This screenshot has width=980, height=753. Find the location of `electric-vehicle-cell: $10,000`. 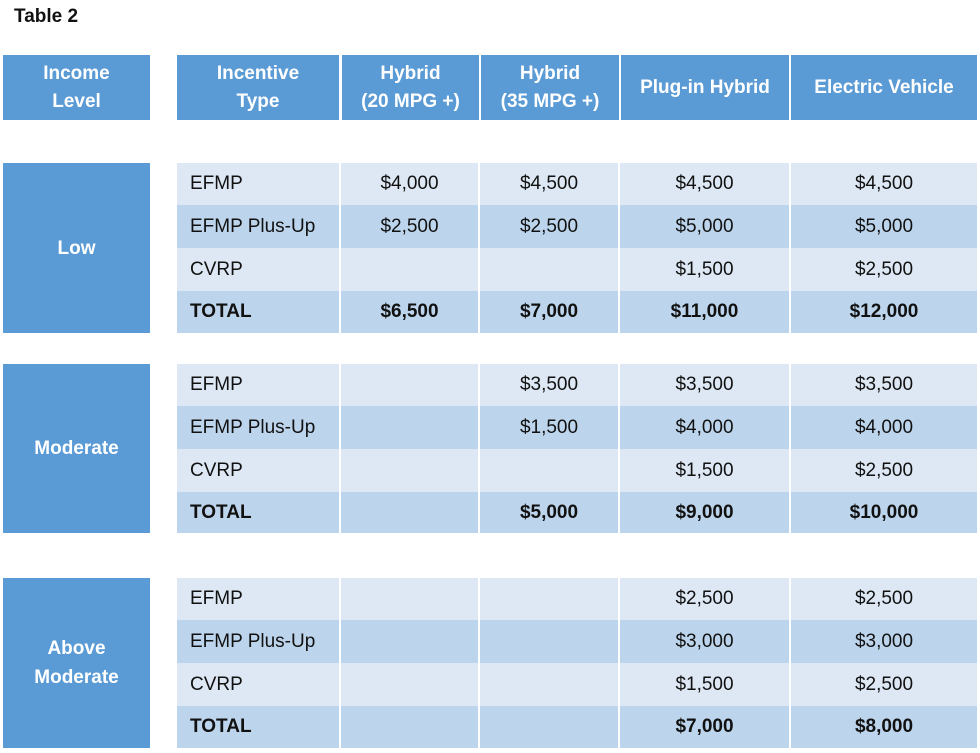

electric-vehicle-cell: $10,000 is located at coordinates (884, 512).